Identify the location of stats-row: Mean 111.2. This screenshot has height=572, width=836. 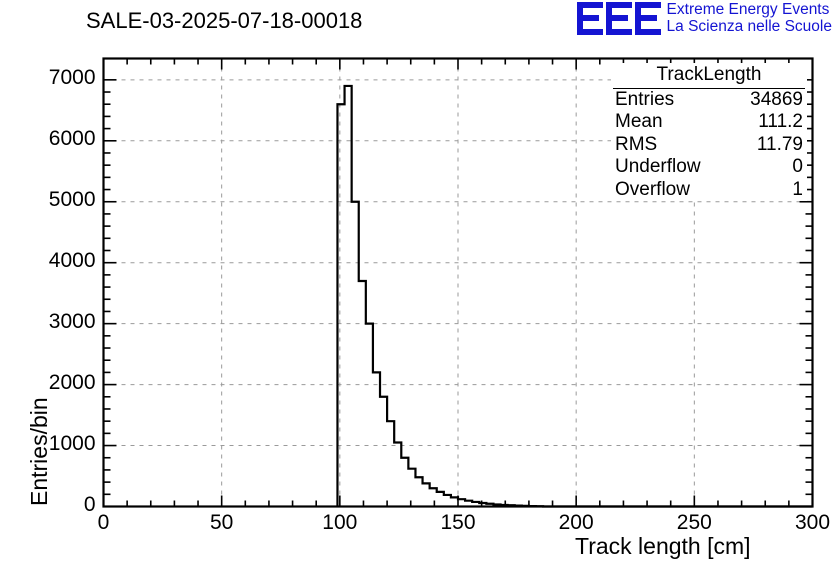
(709, 122).